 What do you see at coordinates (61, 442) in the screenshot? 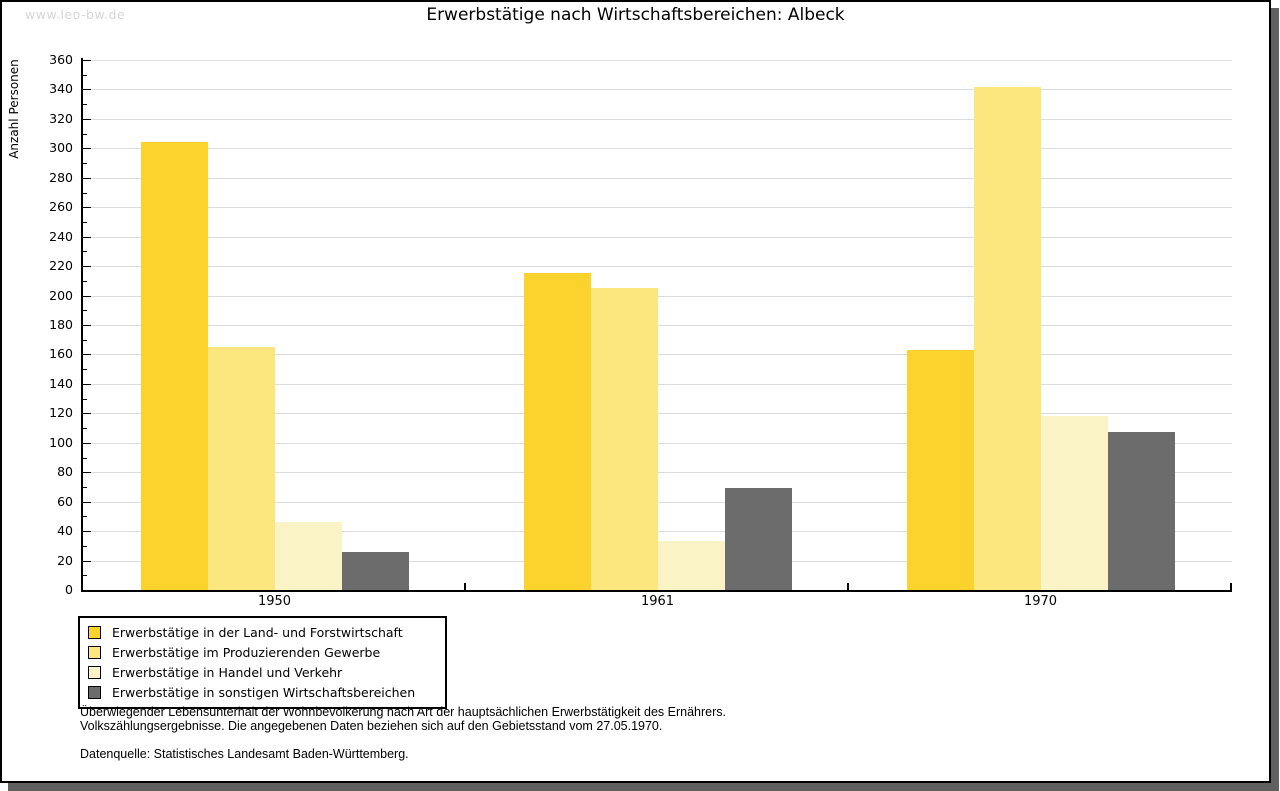
I see `y-tick-label: 100` at bounding box center [61, 442].